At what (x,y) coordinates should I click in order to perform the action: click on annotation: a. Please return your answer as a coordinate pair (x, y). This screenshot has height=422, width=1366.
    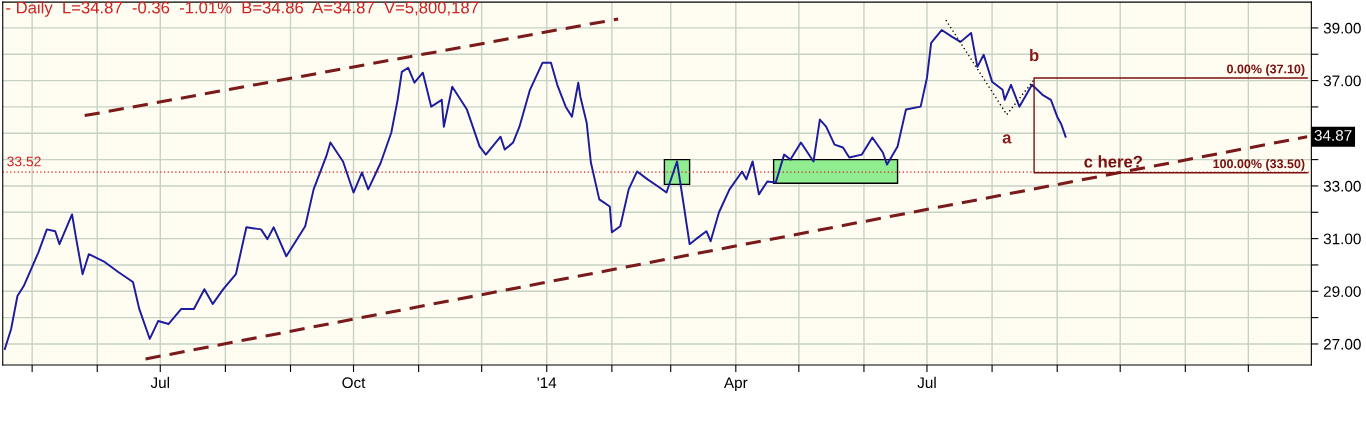
    Looking at the image, I should click on (1007, 139).